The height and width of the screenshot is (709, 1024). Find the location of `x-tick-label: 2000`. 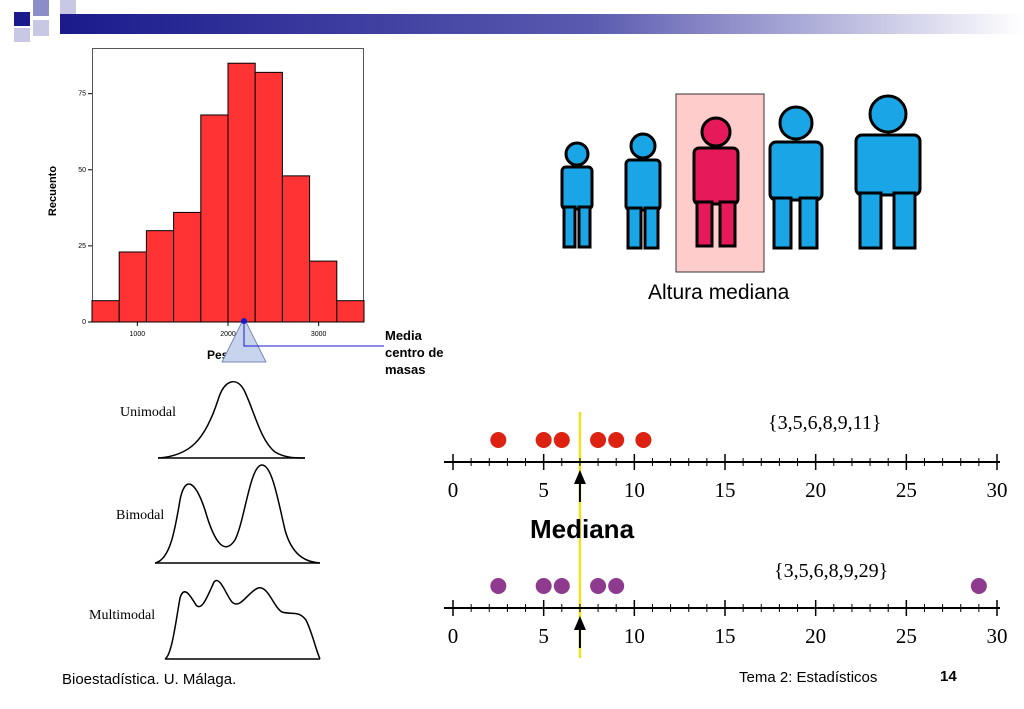

x-tick-label: 2000 is located at coordinates (228, 334).